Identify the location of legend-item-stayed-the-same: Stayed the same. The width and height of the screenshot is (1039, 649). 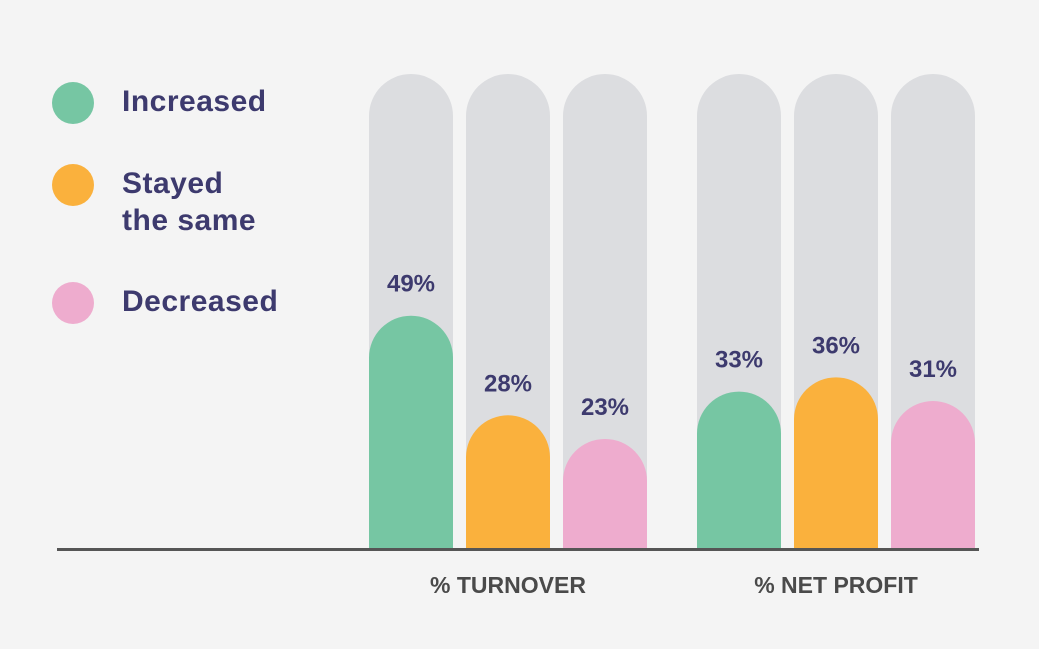
(154, 201).